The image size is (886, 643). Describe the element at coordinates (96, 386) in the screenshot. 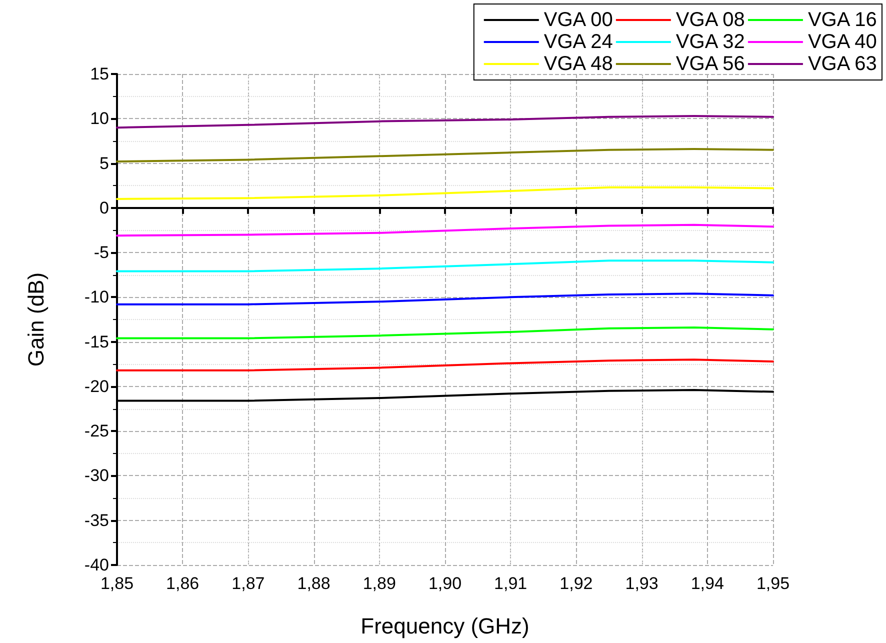

I see `y-tick-label: -20` at that location.